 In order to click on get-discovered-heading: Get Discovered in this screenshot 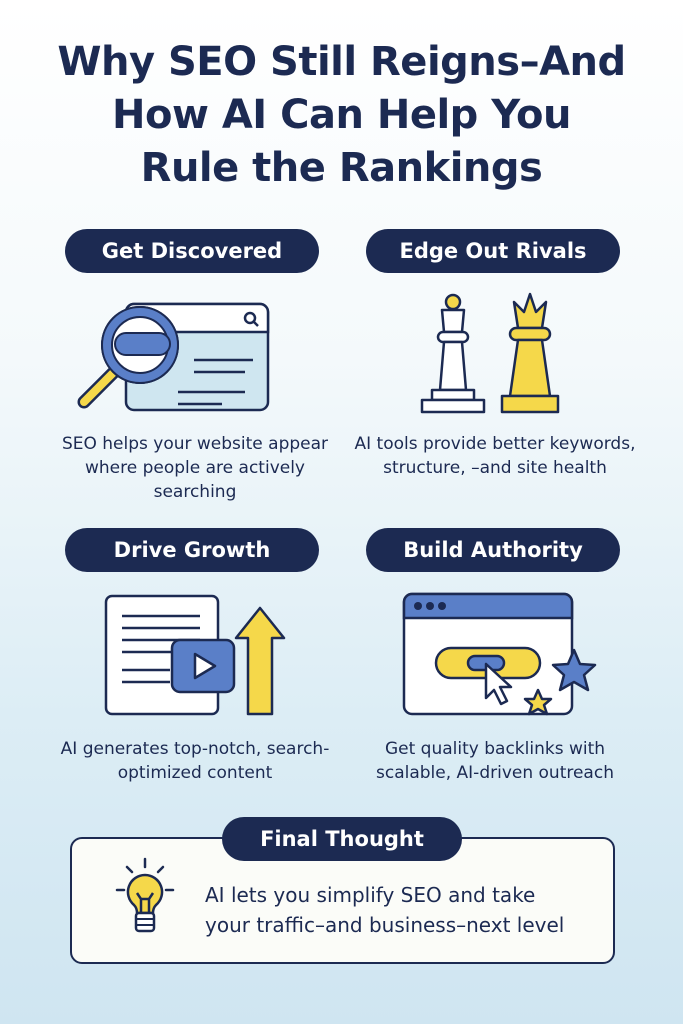, I will do `click(192, 251)`.